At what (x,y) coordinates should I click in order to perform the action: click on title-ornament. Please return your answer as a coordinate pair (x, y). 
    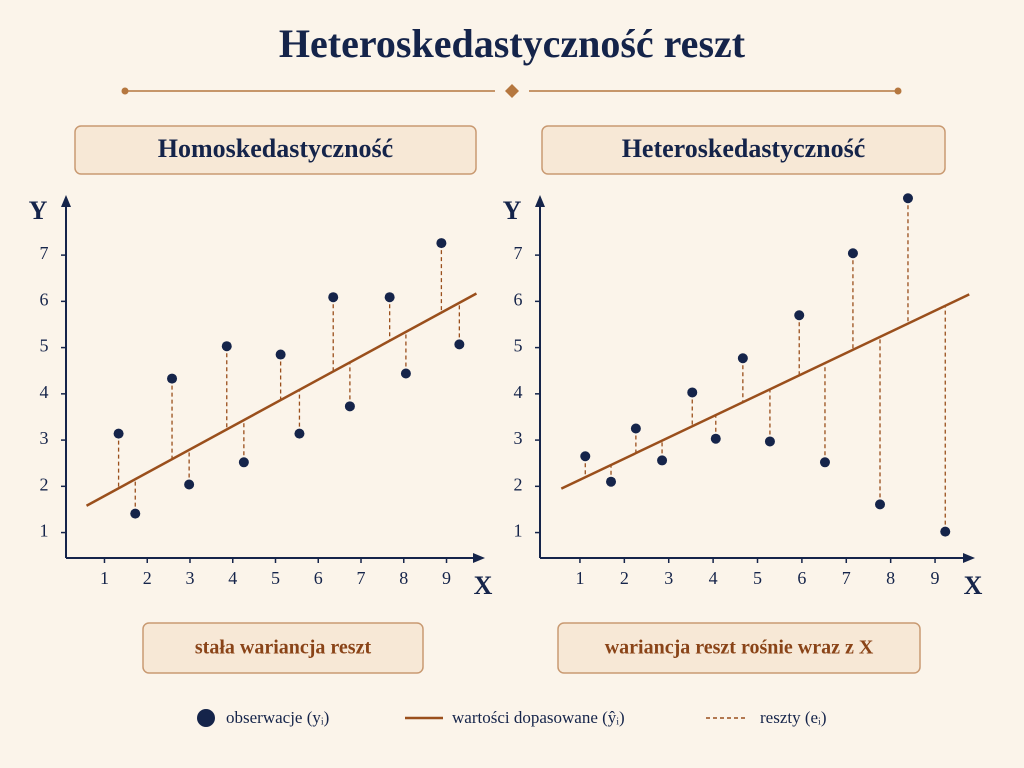
    Looking at the image, I should click on (511, 91).